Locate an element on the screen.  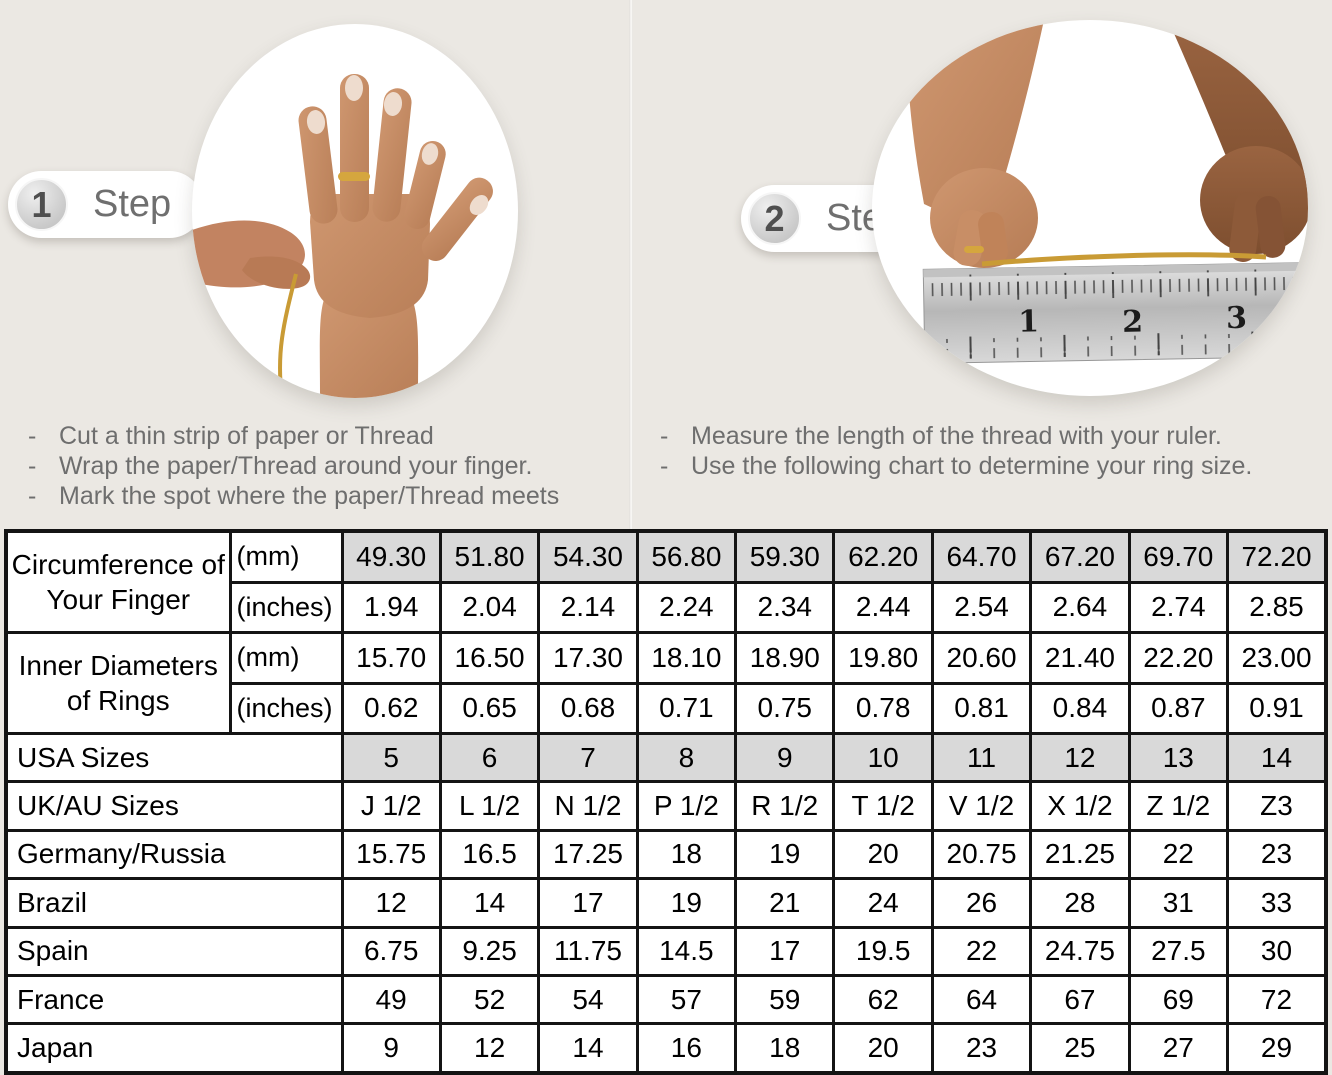
size-value-cell: 51.80 is located at coordinates (489, 556).